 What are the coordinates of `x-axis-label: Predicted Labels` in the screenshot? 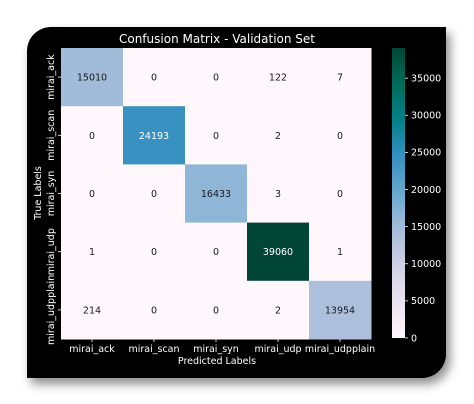 It's located at (217, 361).